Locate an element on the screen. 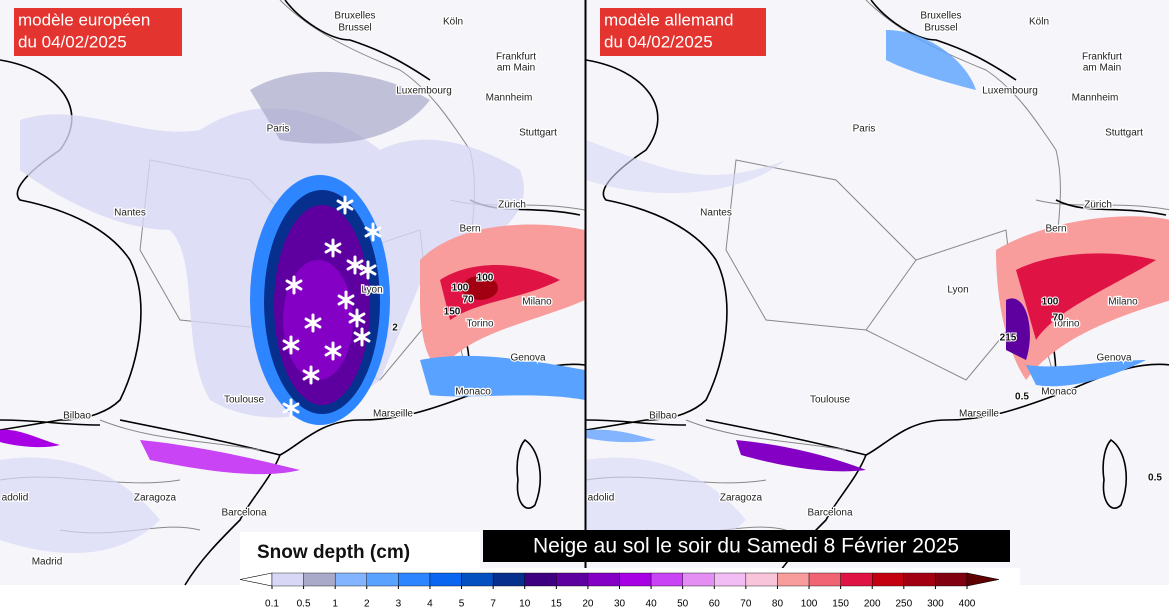  city-label: Zürich is located at coordinates (1098, 205).